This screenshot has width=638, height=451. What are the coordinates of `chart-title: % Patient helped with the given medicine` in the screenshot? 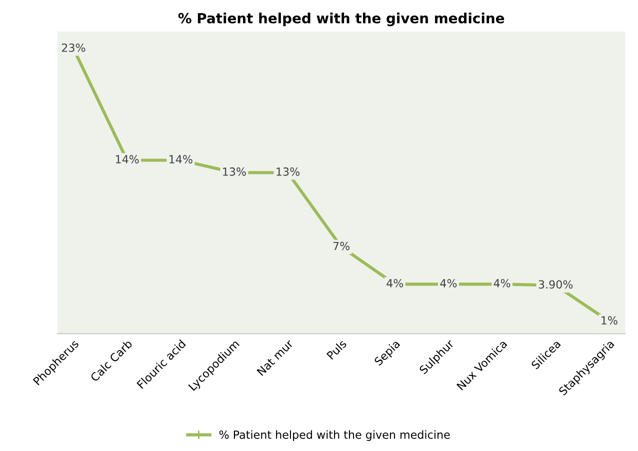 It's located at (341, 19).